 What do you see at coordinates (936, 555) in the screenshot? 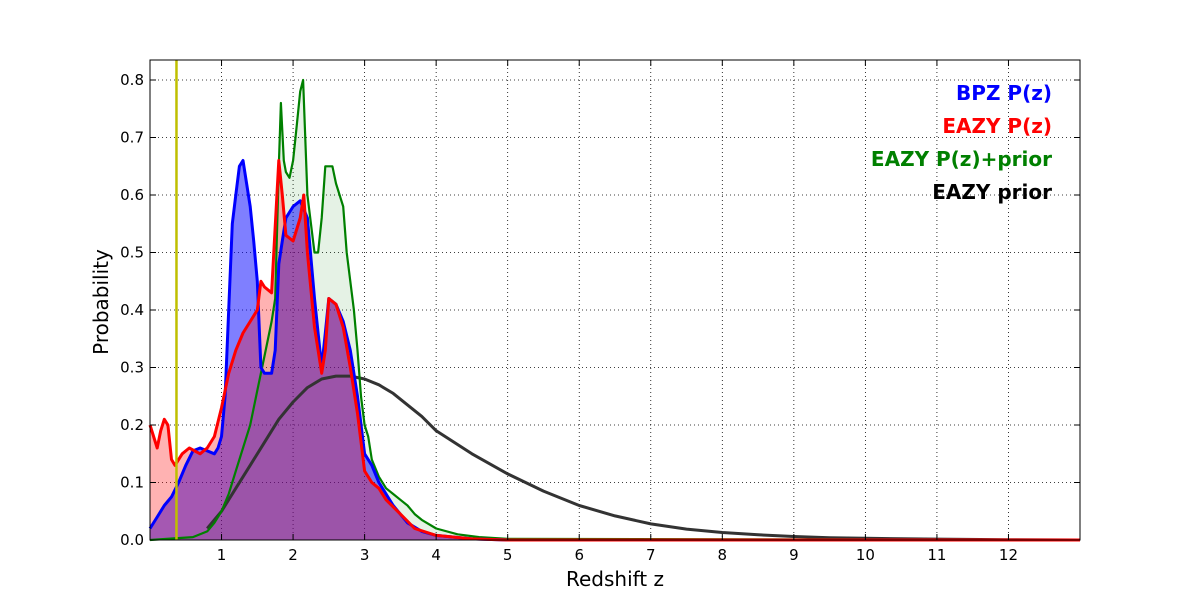
I see `x-tick-label: 11` at bounding box center [936, 555].